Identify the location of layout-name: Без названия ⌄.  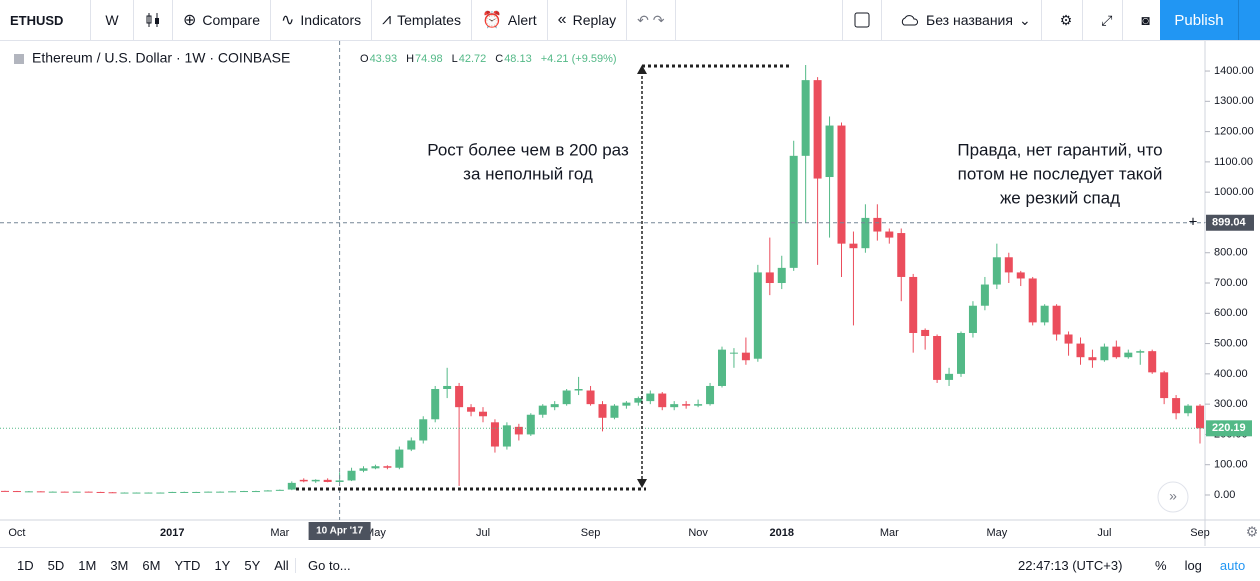
(966, 20).